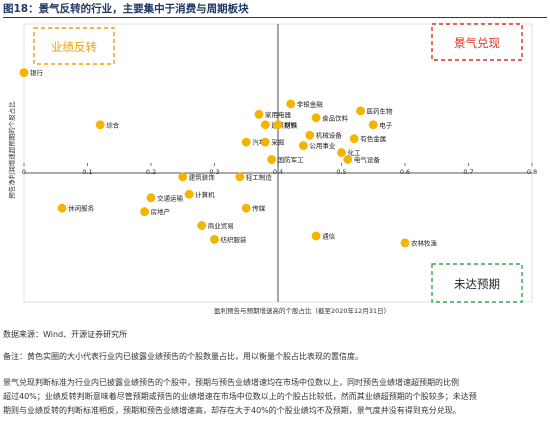 This screenshot has height=422, width=550. What do you see at coordinates (367, 159) in the screenshot?
I see `point-label: 电气设备` at bounding box center [367, 159].